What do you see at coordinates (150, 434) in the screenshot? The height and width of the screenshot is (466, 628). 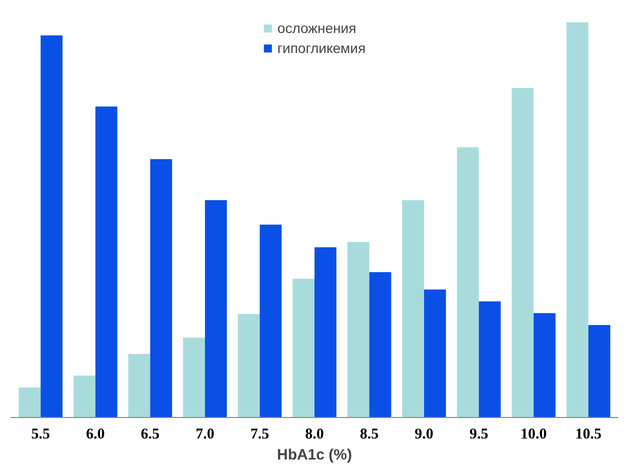 I see `x-tick-label: 6.5` at bounding box center [150, 434].